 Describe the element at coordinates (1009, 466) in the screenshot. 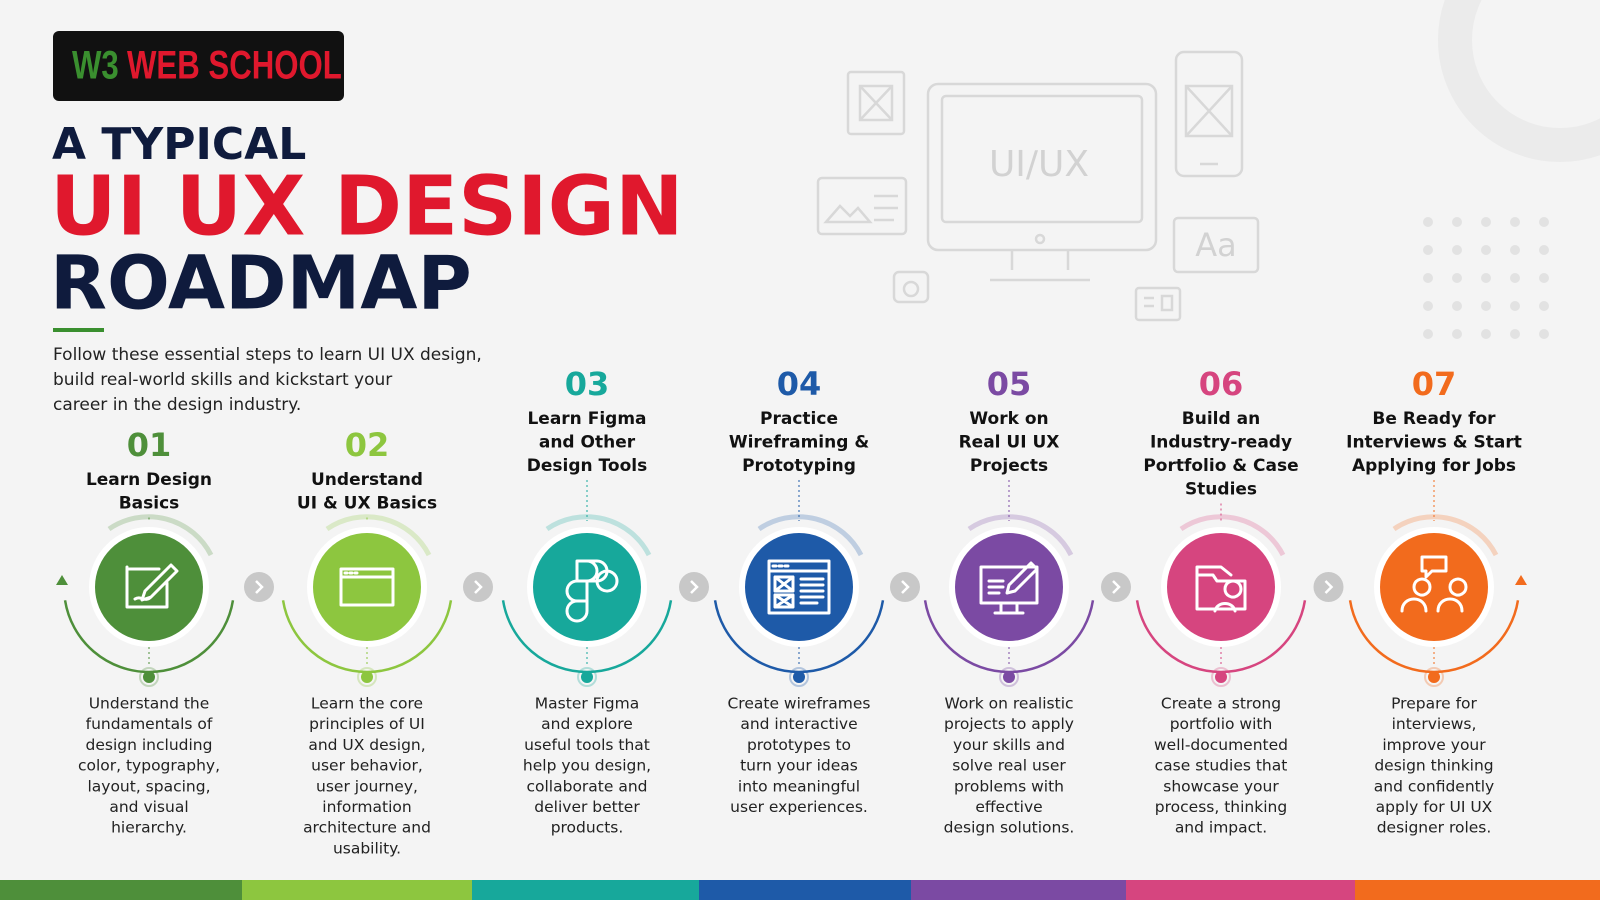

I see `step-title: Projects` at that location.